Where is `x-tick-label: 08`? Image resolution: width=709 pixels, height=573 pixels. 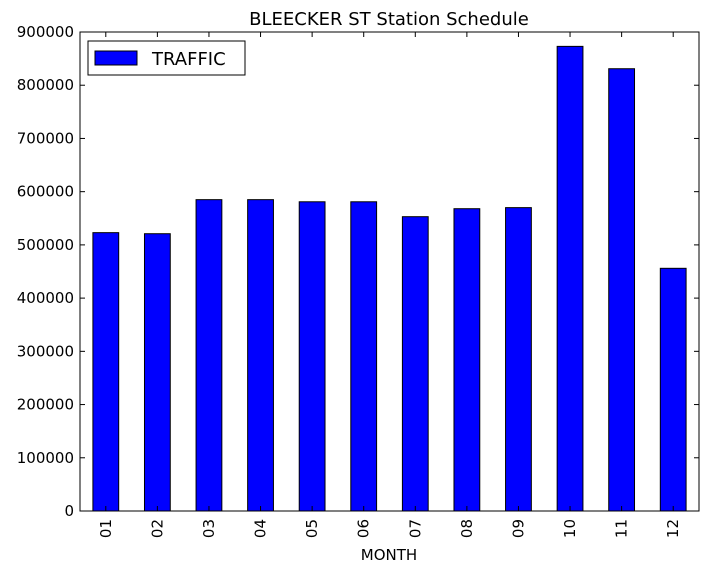
x-tick-label: 08 is located at coordinates (467, 528).